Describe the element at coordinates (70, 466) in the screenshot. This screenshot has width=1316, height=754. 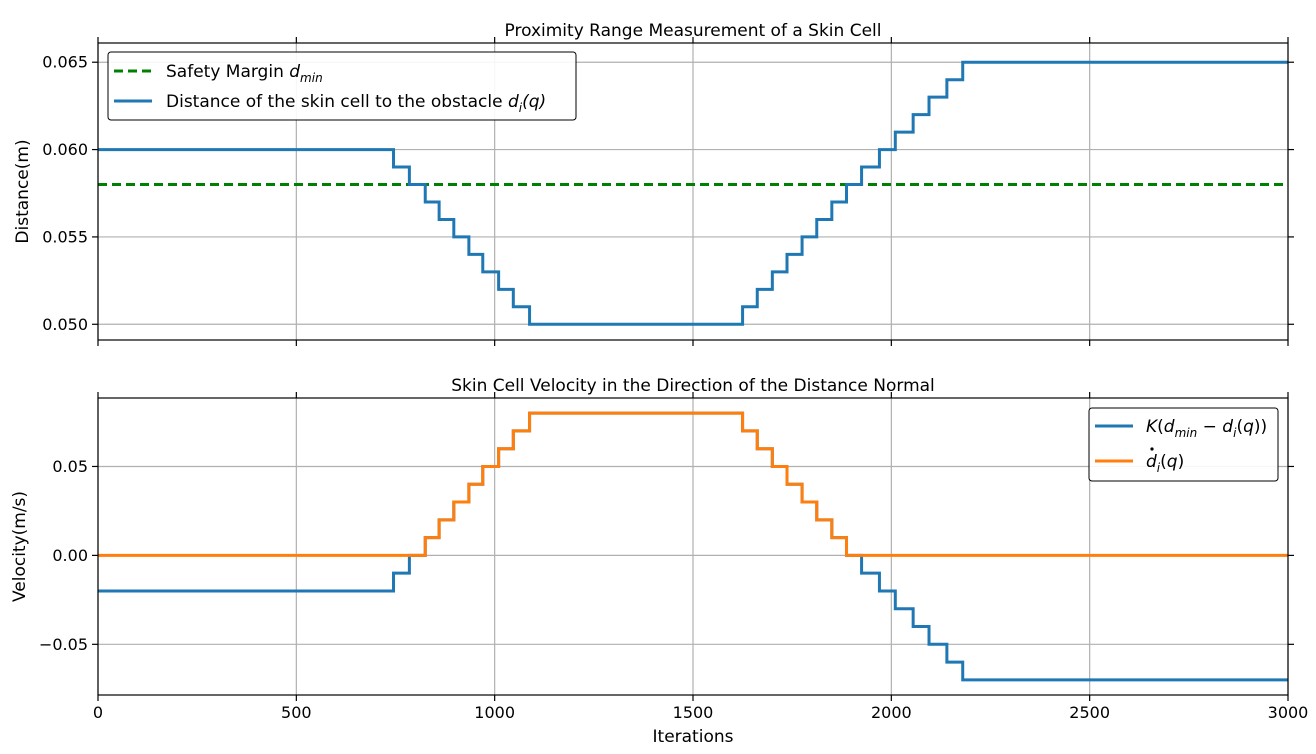
I see `y-tick-label: 0.05` at that location.